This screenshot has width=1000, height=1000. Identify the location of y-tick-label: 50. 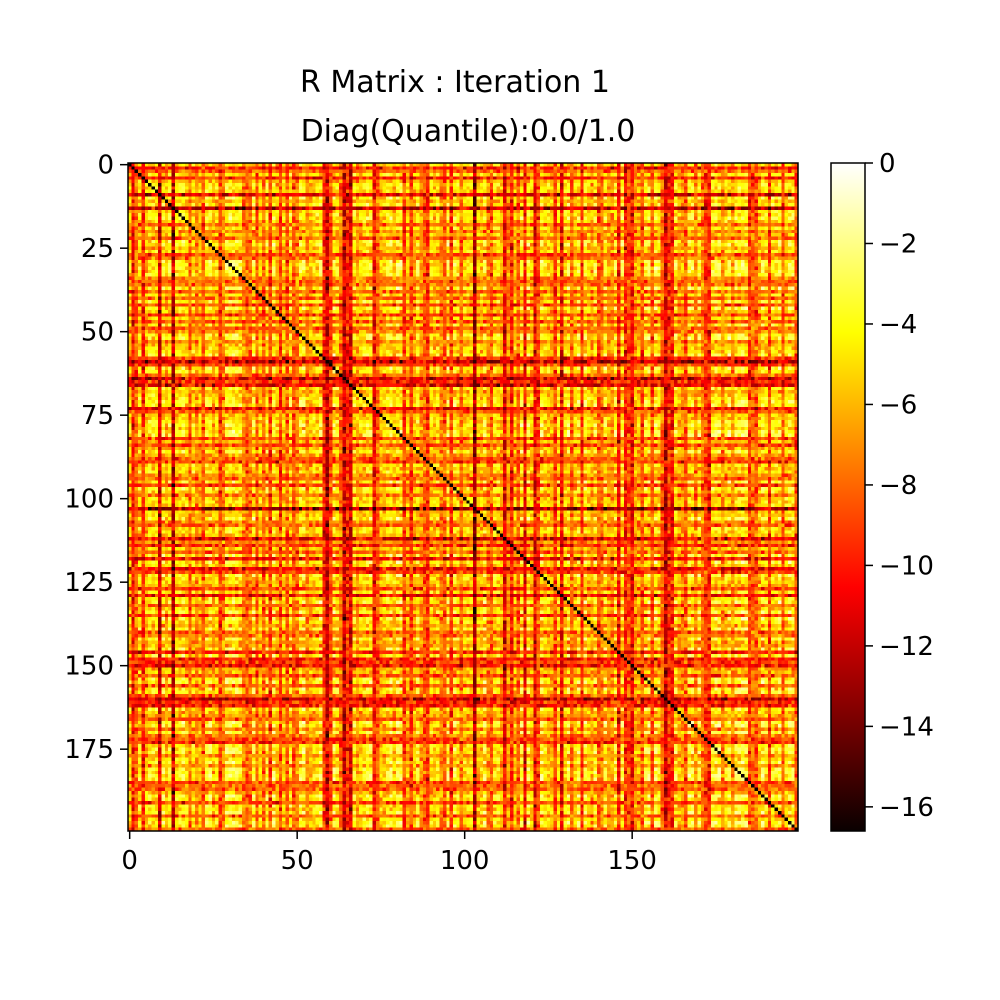
(97, 333).